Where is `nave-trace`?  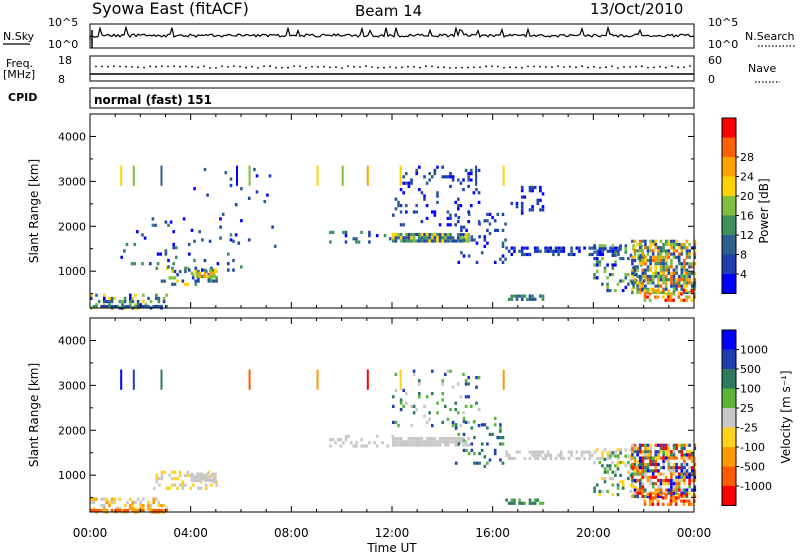 nave-trace is located at coordinates (393, 67).